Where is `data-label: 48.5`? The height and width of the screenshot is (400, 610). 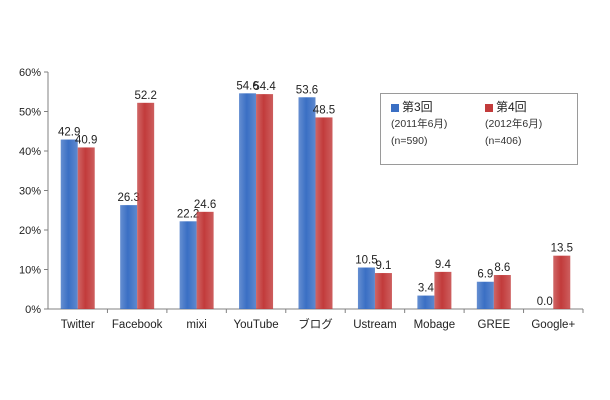
data-label: 48.5 is located at coordinates (324, 110).